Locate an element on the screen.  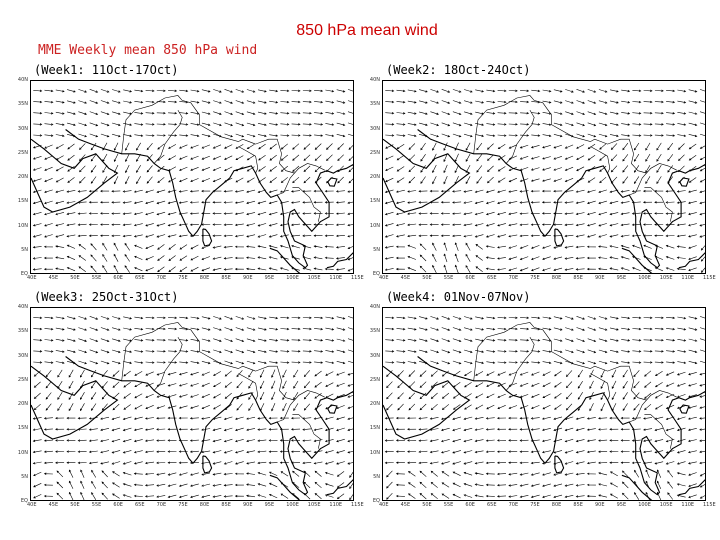
latitude-tick-label: 15N is located at coordinates (22, 428).